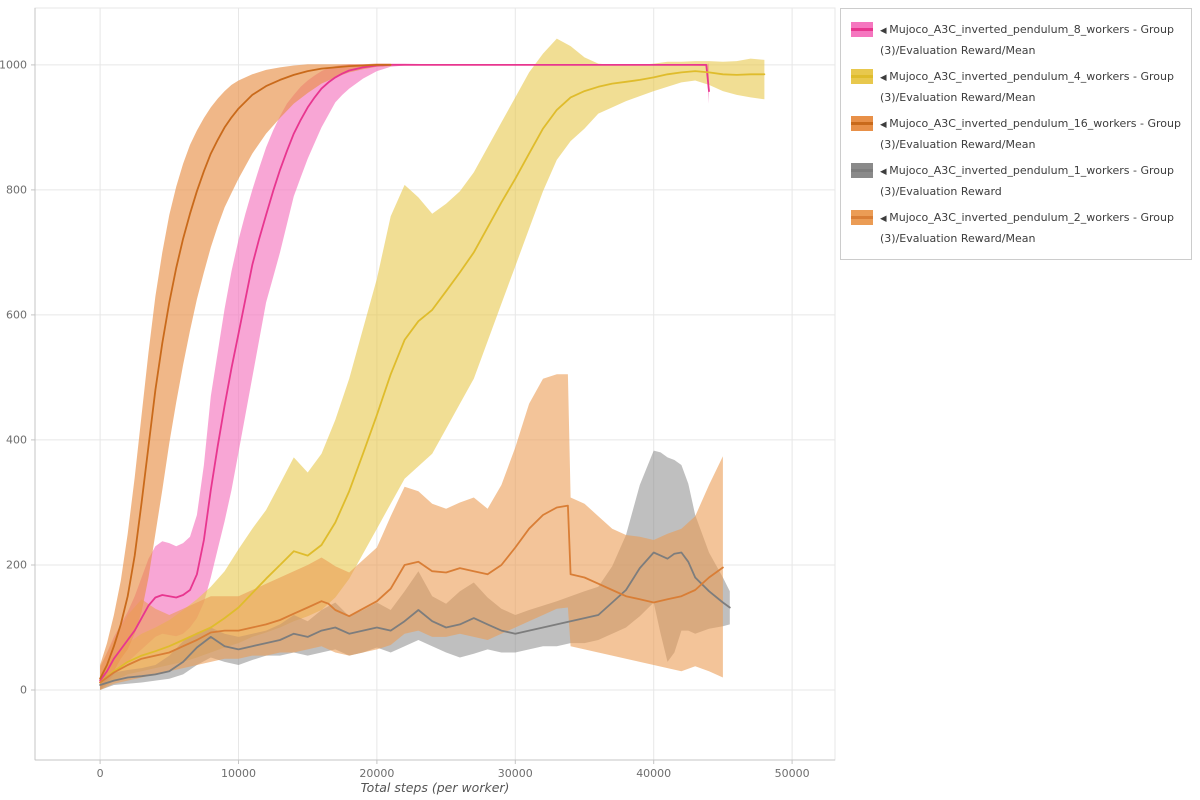 The width and height of the screenshot is (1200, 800). Describe the element at coordinates (238, 773) in the screenshot. I see `x-tick-label: 10000` at that location.